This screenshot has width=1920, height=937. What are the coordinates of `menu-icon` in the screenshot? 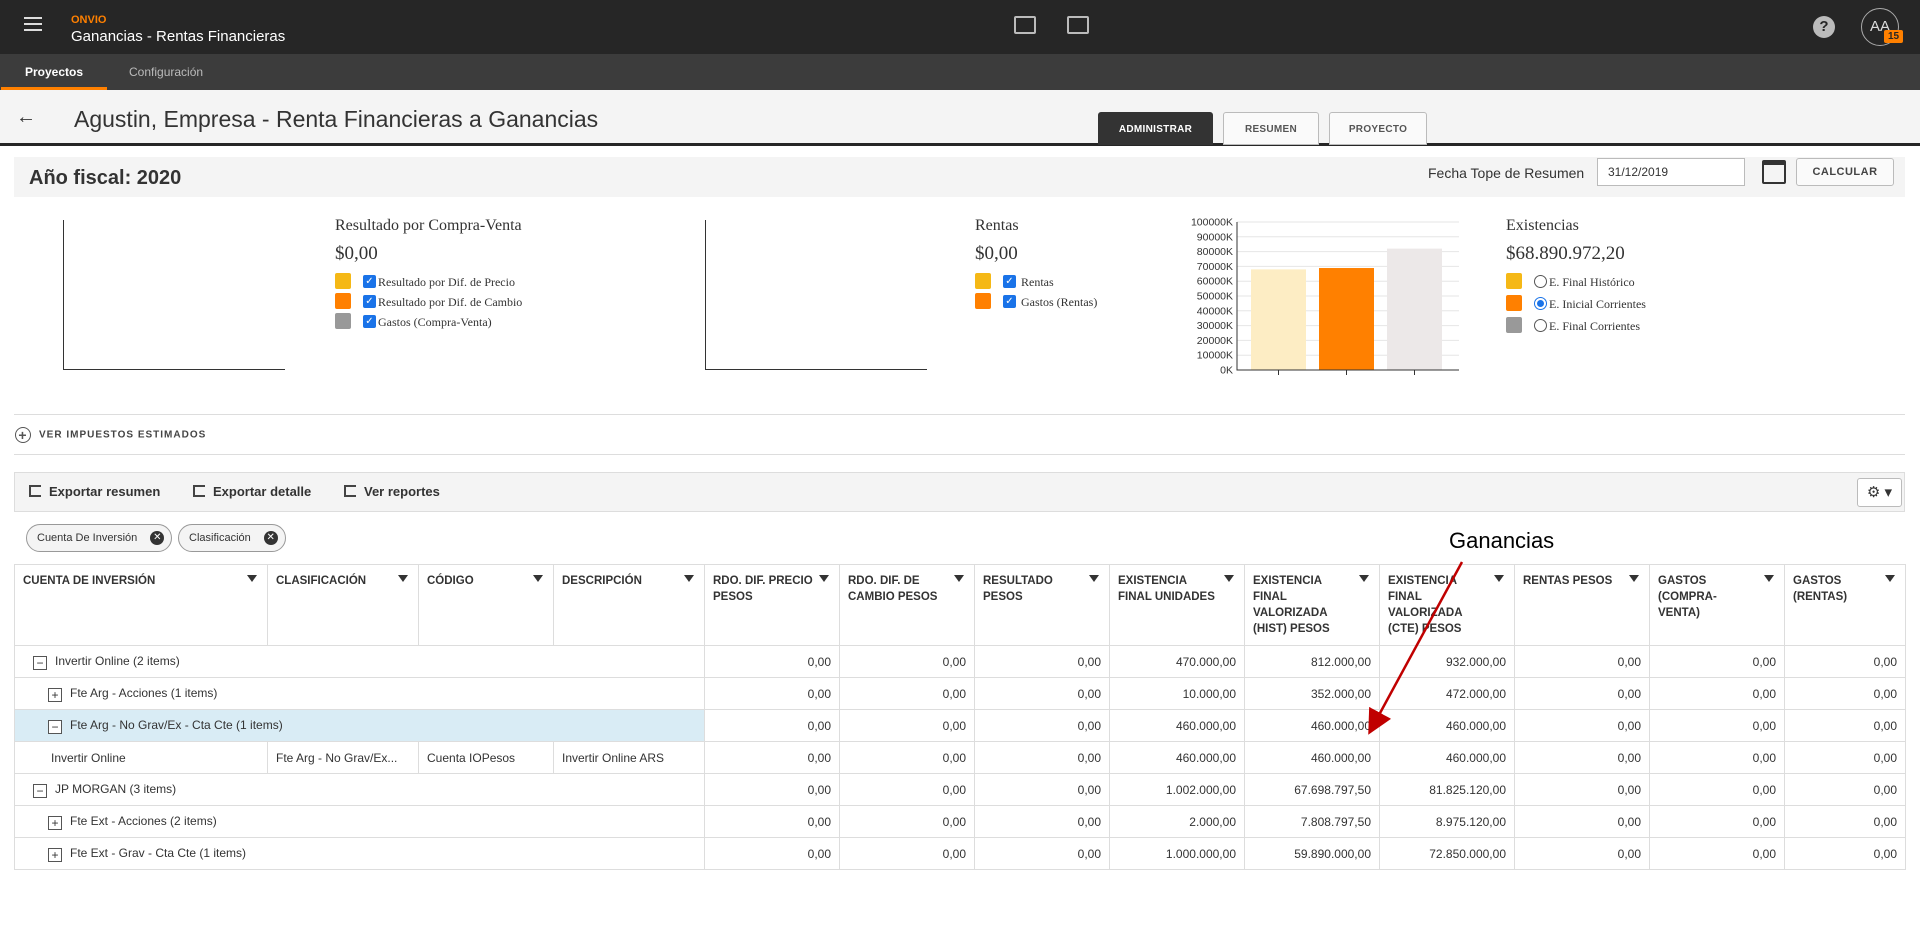 It's located at (33, 25).